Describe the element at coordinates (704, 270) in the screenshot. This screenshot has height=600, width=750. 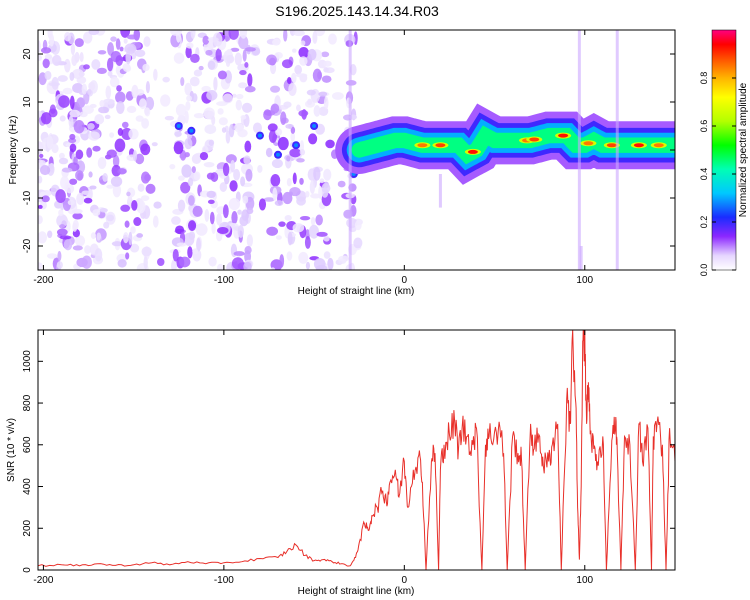
I see `colorbar-tick-label: 0.0` at that location.